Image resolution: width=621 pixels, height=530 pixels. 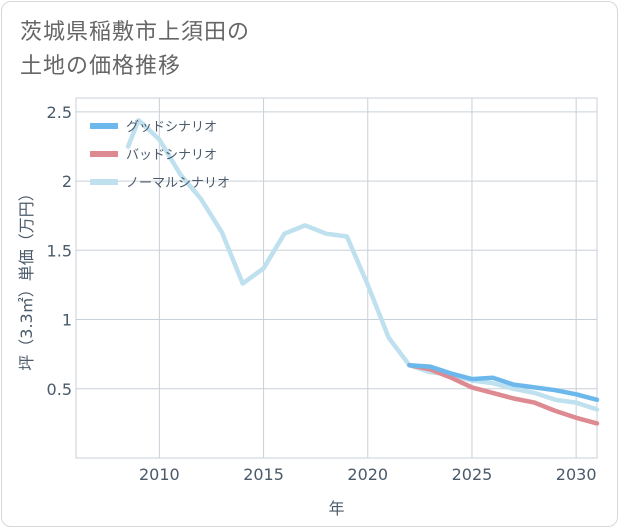 What do you see at coordinates (67, 320) in the screenshot?
I see `y-tick-label: 1` at bounding box center [67, 320].